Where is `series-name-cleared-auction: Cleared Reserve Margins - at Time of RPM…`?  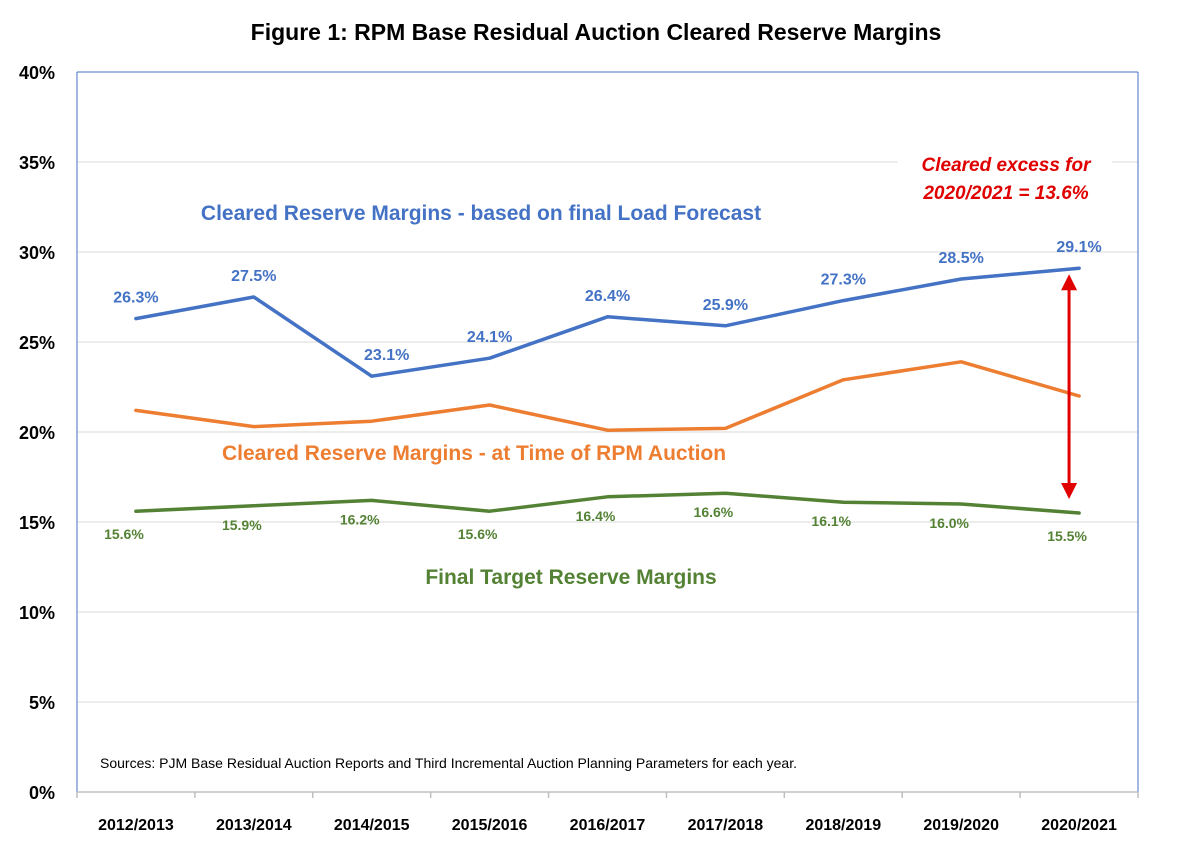 series-name-cleared-auction: Cleared Reserve Margins - at Time of RPM… is located at coordinates (474, 453).